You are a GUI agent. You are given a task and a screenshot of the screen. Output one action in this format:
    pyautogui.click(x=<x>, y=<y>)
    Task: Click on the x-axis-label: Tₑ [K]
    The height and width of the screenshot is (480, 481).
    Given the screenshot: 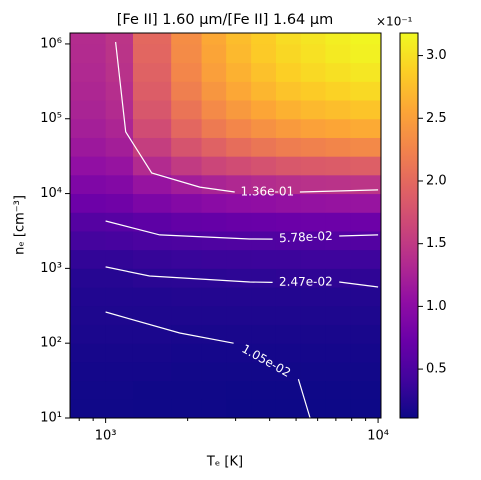 What is the action you would take?
    pyautogui.click(x=224, y=462)
    